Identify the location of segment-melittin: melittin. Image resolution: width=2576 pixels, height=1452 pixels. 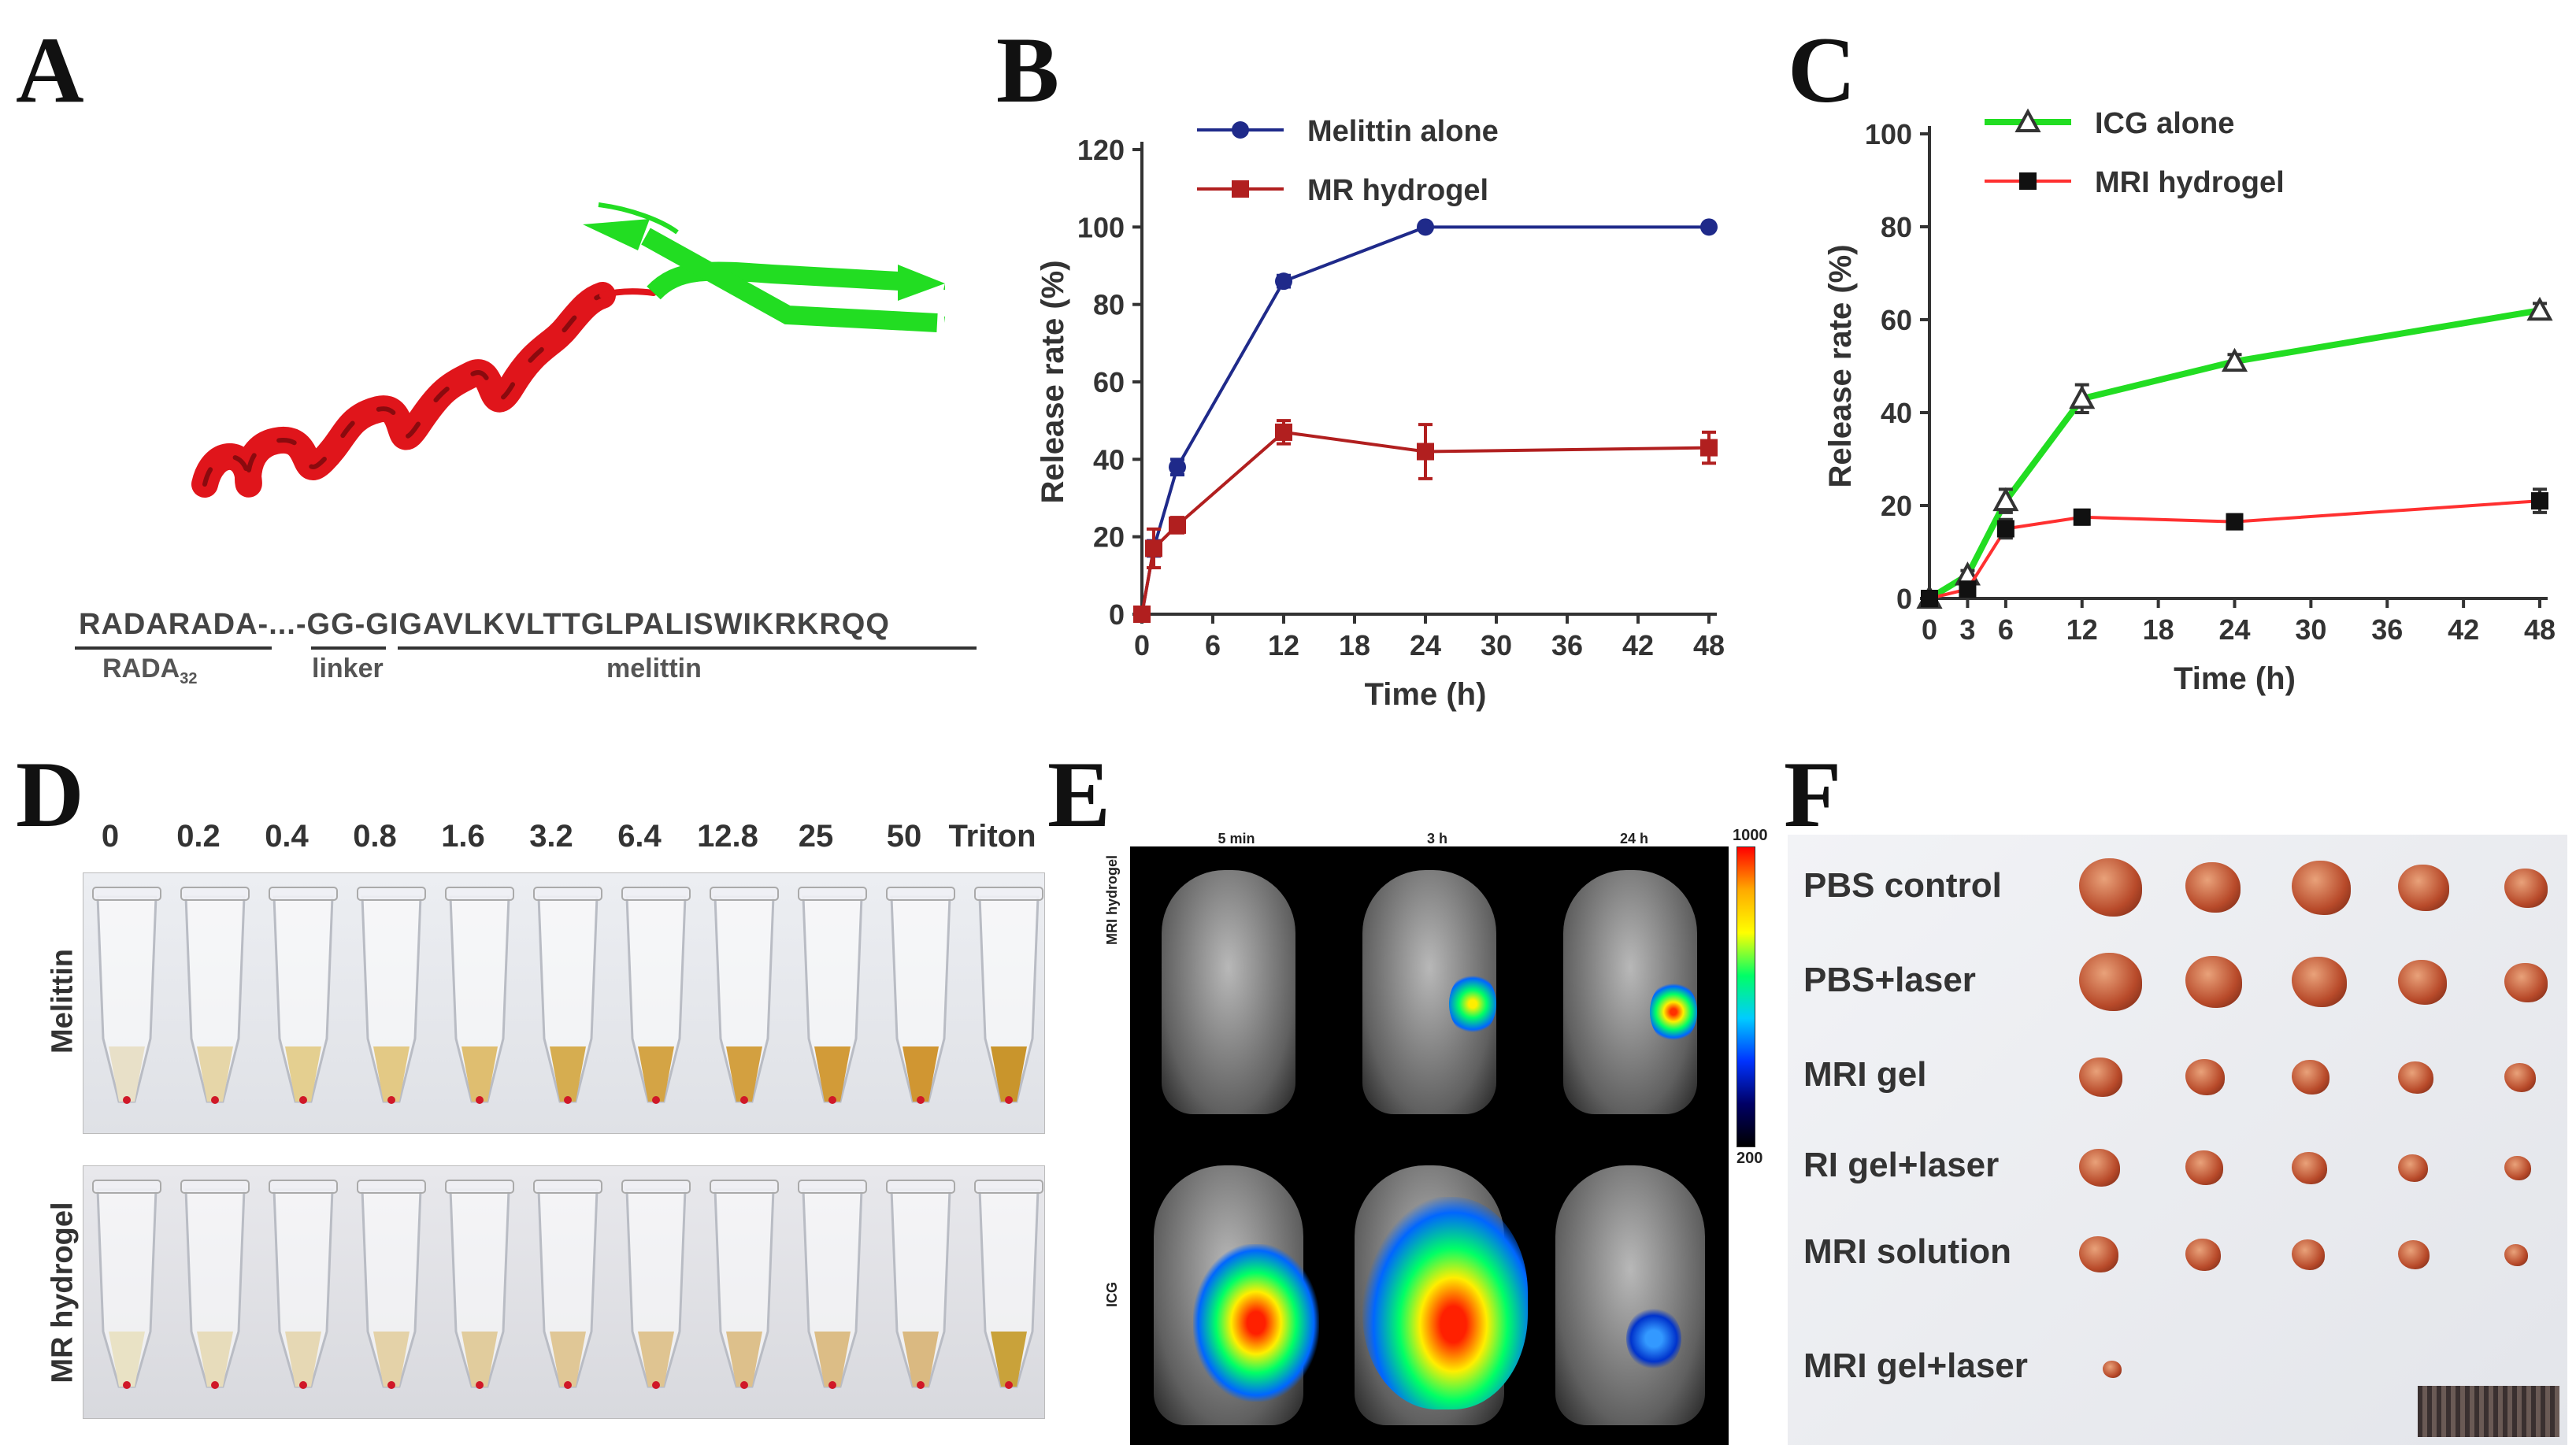
(654, 669).